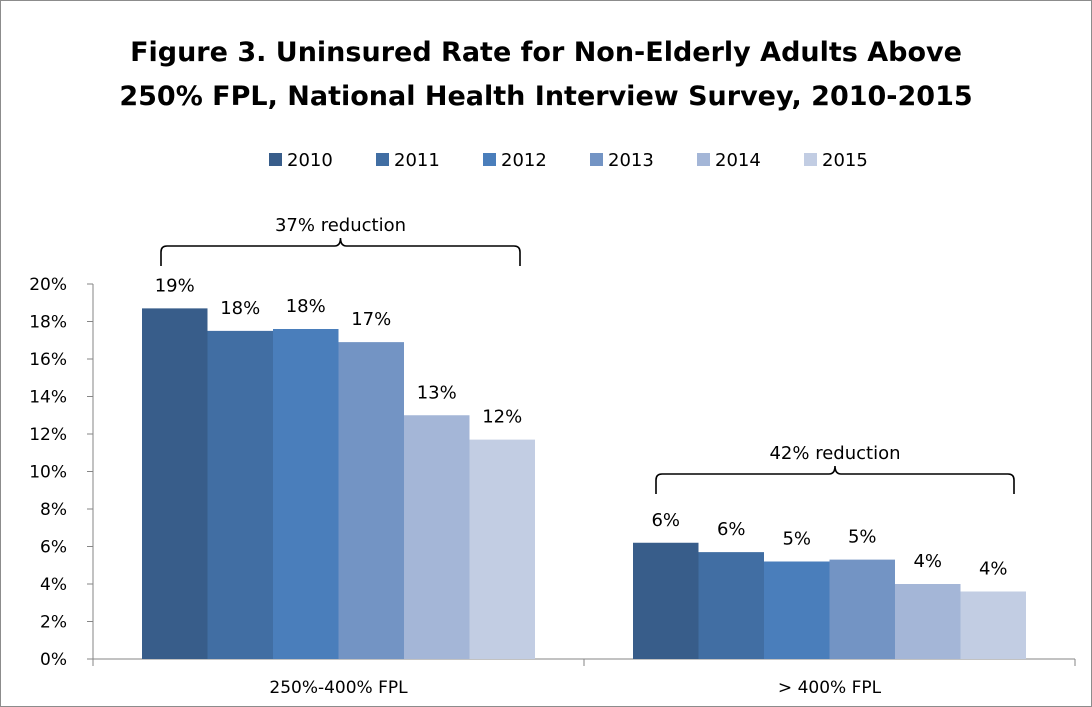 This screenshot has height=707, width=1092. Describe the element at coordinates (845, 160) in the screenshot. I see `legend-label-2015: 2015` at that location.